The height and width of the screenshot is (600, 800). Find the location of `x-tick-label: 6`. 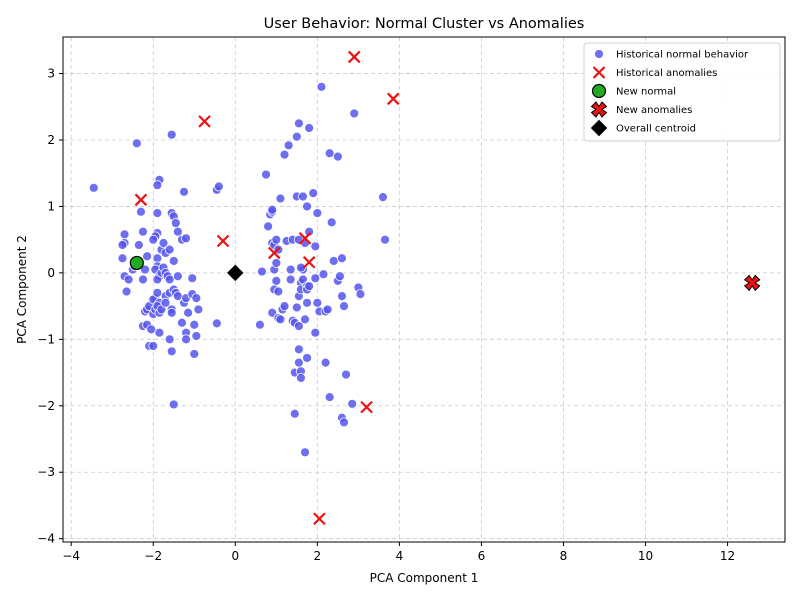

x-tick-label: 6 is located at coordinates (482, 556).